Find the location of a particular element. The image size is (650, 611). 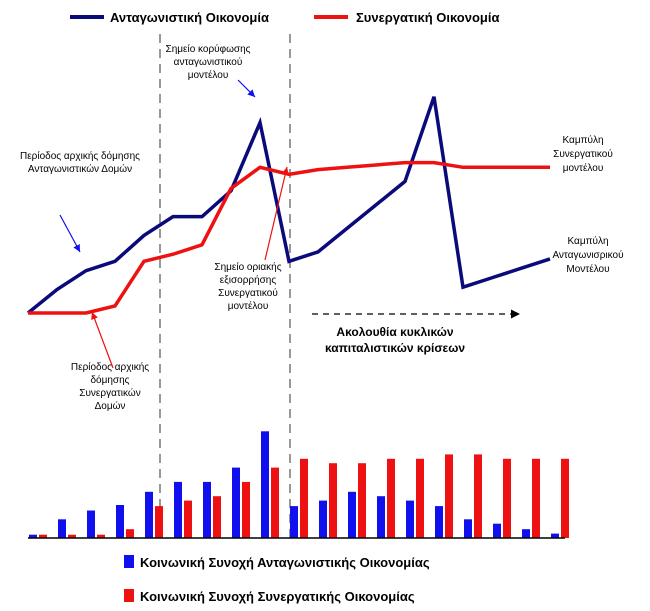

marginal-equalization-arrow is located at coordinates (276, 213).